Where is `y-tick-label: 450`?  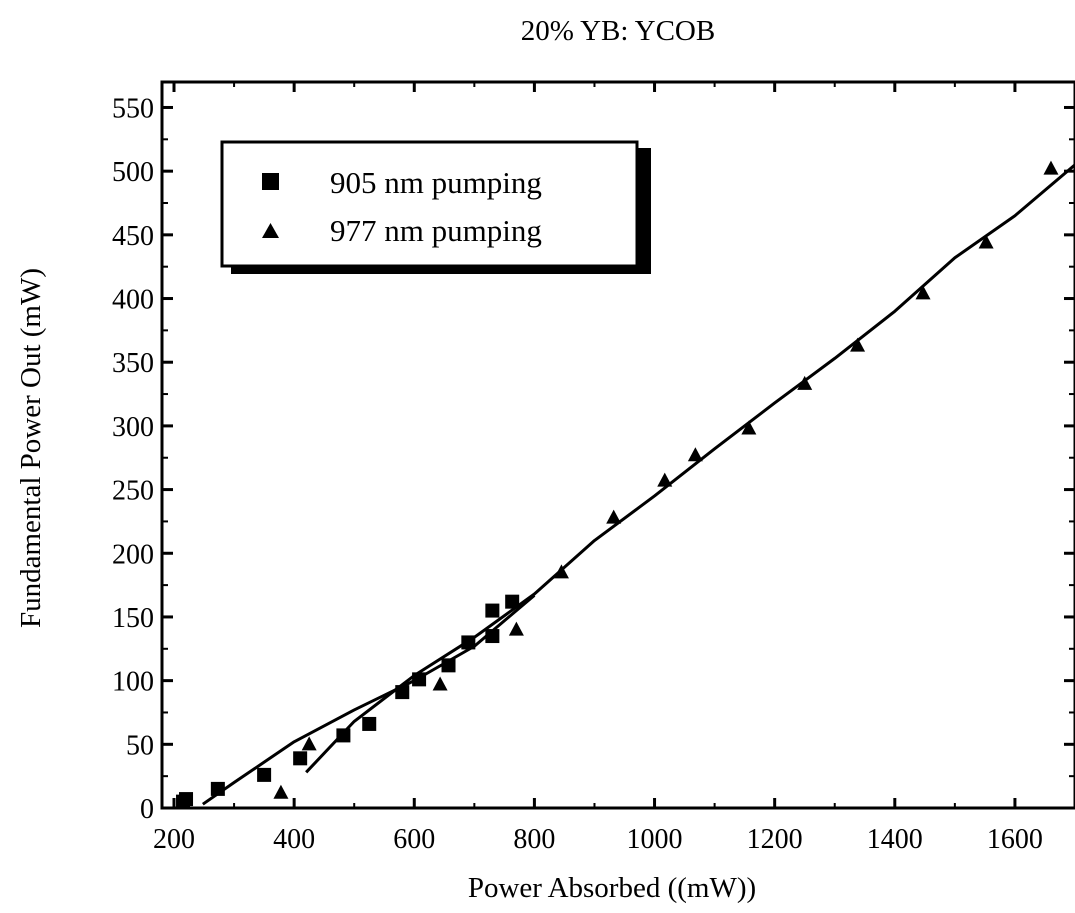 y-tick-label: 450 is located at coordinates (133, 236).